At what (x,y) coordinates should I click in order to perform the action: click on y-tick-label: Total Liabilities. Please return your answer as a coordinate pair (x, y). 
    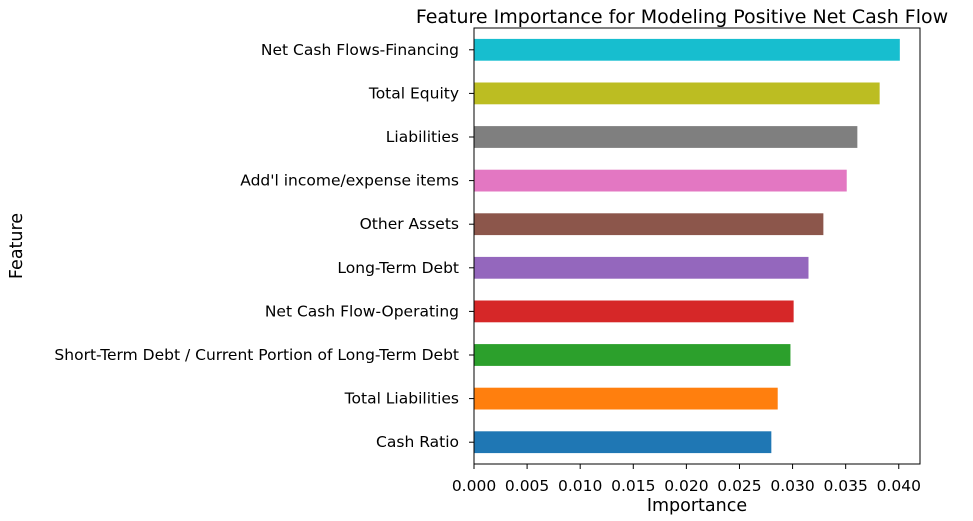
    Looking at the image, I should click on (401, 399).